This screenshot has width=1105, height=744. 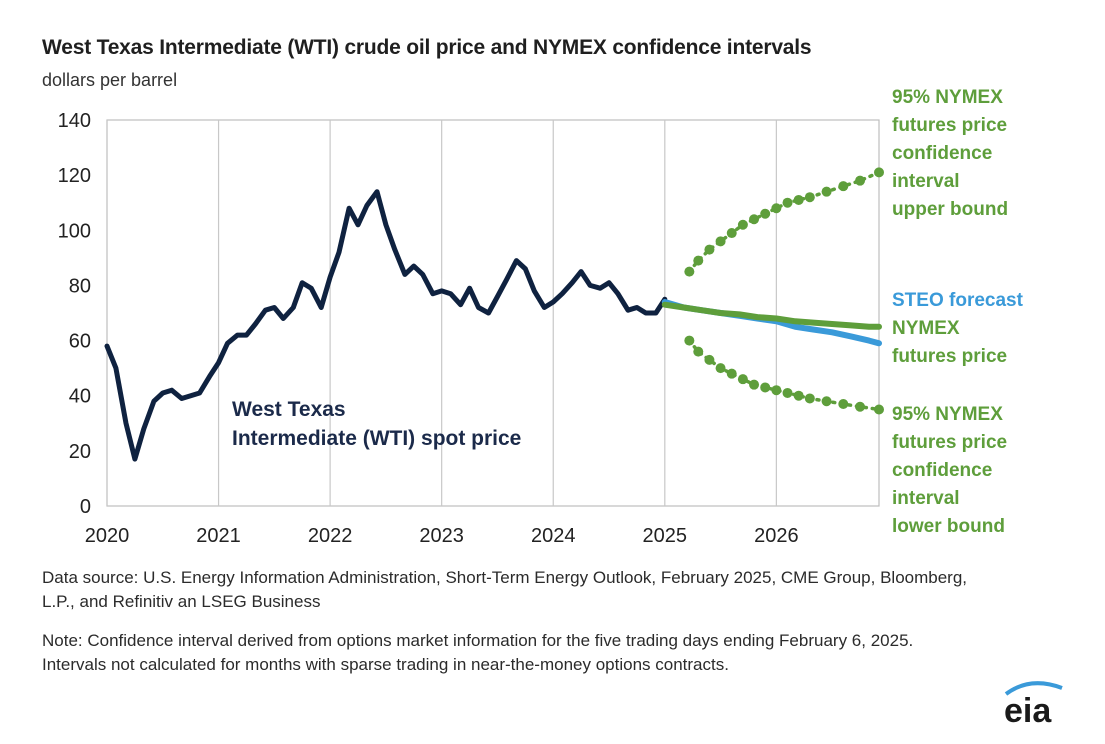 What do you see at coordinates (80, 452) in the screenshot?
I see `y-tick-label: 20` at bounding box center [80, 452].